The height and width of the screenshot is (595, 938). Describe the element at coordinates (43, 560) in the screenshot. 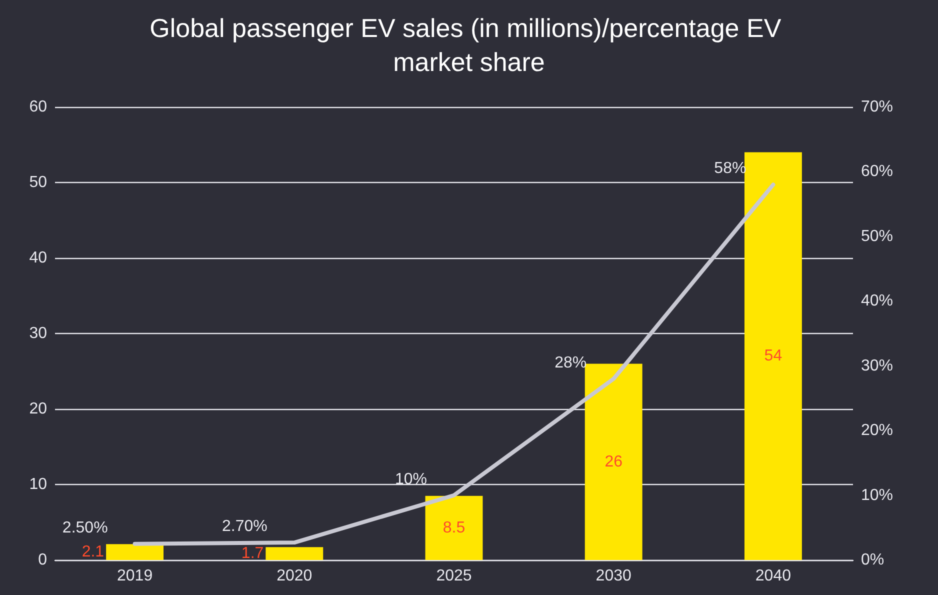

I see `y-tick-label: 0` at that location.